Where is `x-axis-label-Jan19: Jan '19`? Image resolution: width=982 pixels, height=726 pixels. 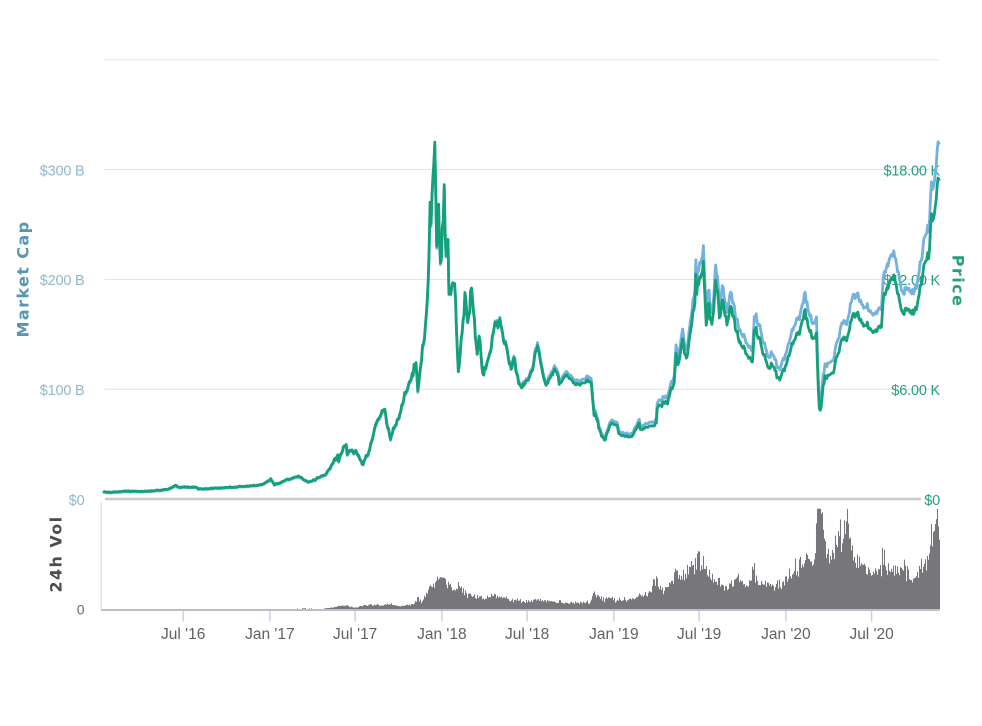
x-axis-label-Jan19: Jan '19 is located at coordinates (614, 634).